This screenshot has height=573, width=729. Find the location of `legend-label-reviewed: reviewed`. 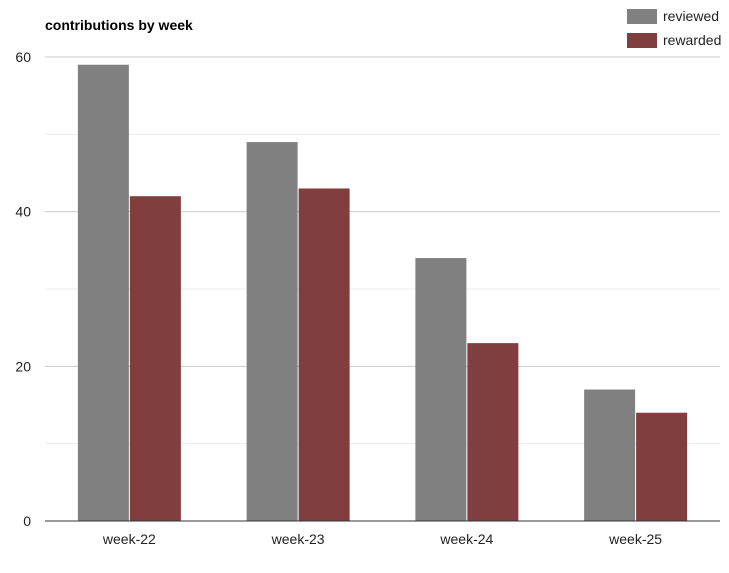

legend-label-reviewed: reviewed is located at coordinates (691, 16).